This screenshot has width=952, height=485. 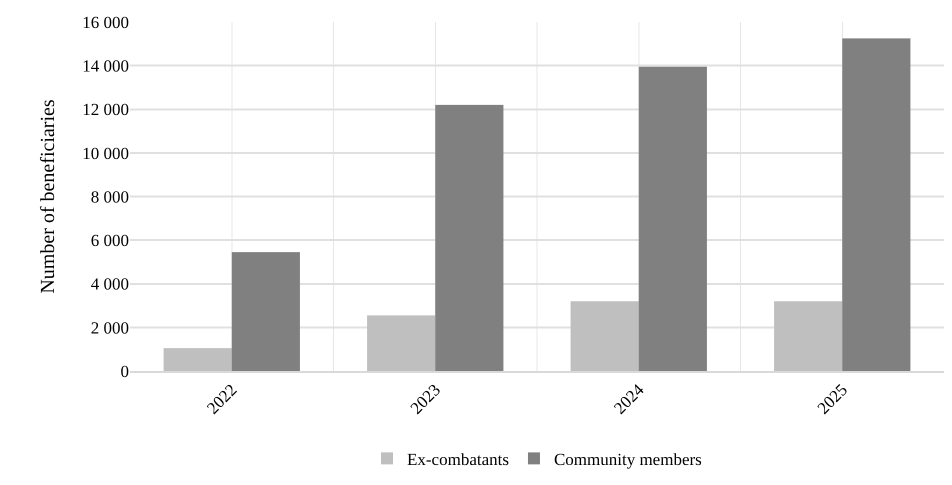 What do you see at coordinates (109, 284) in the screenshot?
I see `y-tick-label: 4 000` at bounding box center [109, 284].